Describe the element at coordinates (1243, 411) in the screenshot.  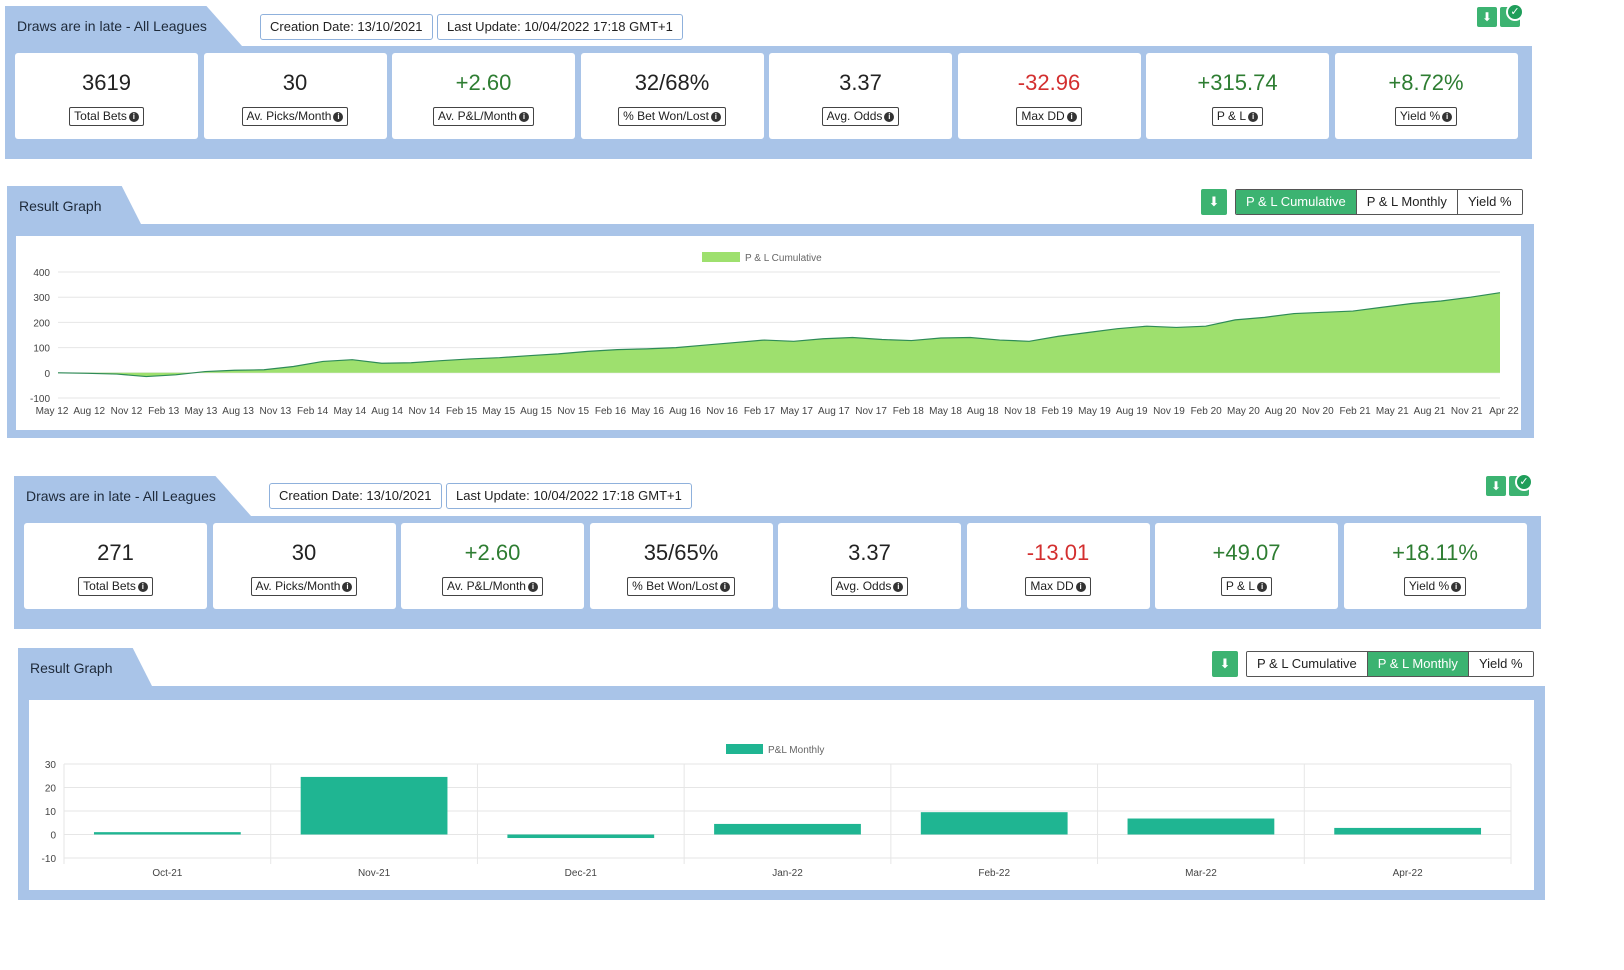
I see `x-tick-label: May 20` at that location.